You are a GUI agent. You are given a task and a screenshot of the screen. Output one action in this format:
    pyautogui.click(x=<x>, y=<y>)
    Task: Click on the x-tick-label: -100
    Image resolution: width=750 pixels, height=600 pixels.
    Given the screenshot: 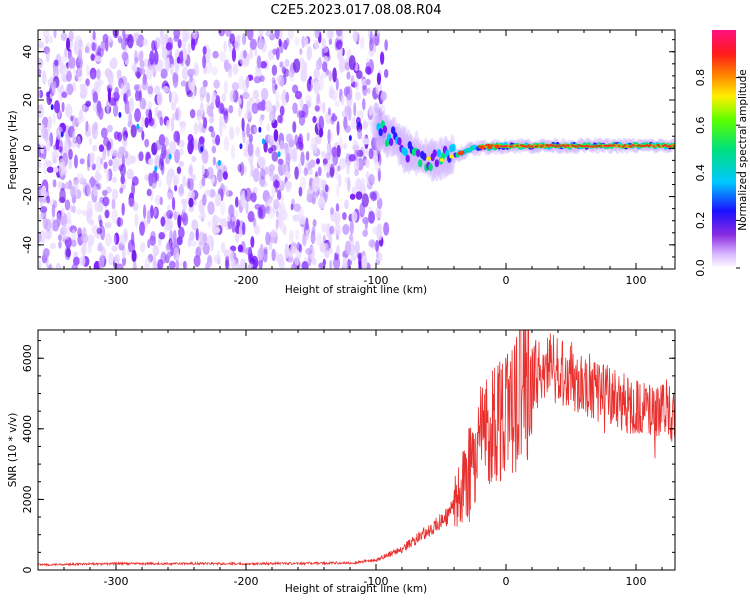 What is the action you would take?
    pyautogui.click(x=376, y=280)
    